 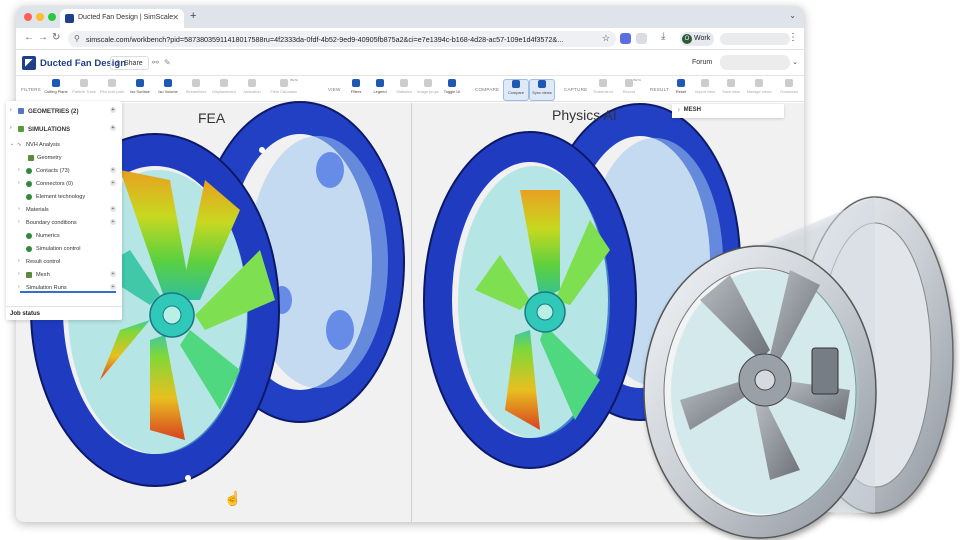 What do you see at coordinates (35, 144) in the screenshot?
I see `tree-item: ⌄ ∿ NVH Analysis` at bounding box center [35, 144].